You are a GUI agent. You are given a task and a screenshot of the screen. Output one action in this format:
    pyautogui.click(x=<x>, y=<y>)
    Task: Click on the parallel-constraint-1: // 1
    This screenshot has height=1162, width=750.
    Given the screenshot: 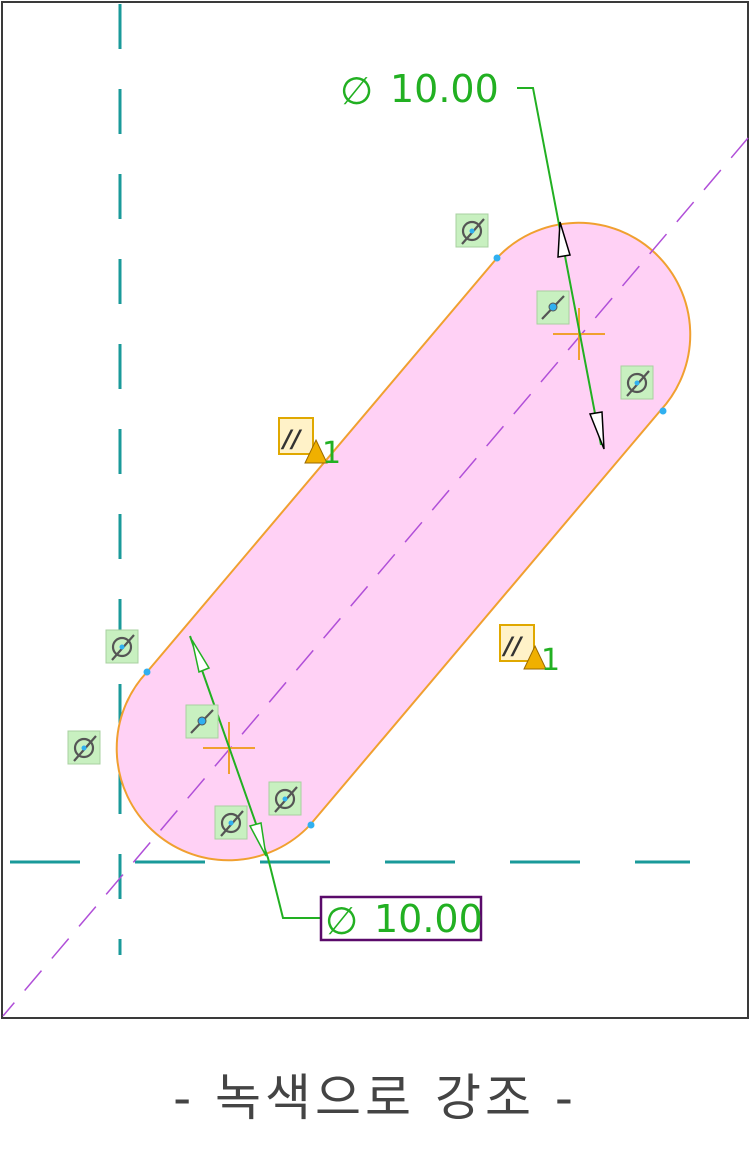 What is the action you would take?
    pyautogui.click(x=309, y=444)
    